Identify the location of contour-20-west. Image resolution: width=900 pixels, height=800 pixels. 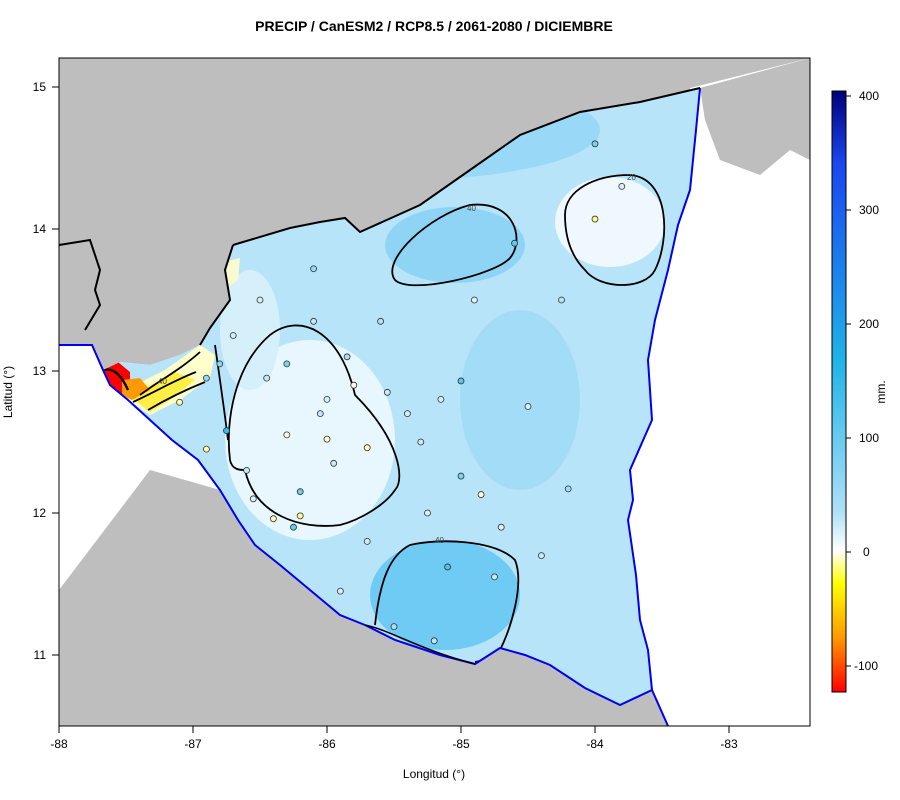
(314, 425).